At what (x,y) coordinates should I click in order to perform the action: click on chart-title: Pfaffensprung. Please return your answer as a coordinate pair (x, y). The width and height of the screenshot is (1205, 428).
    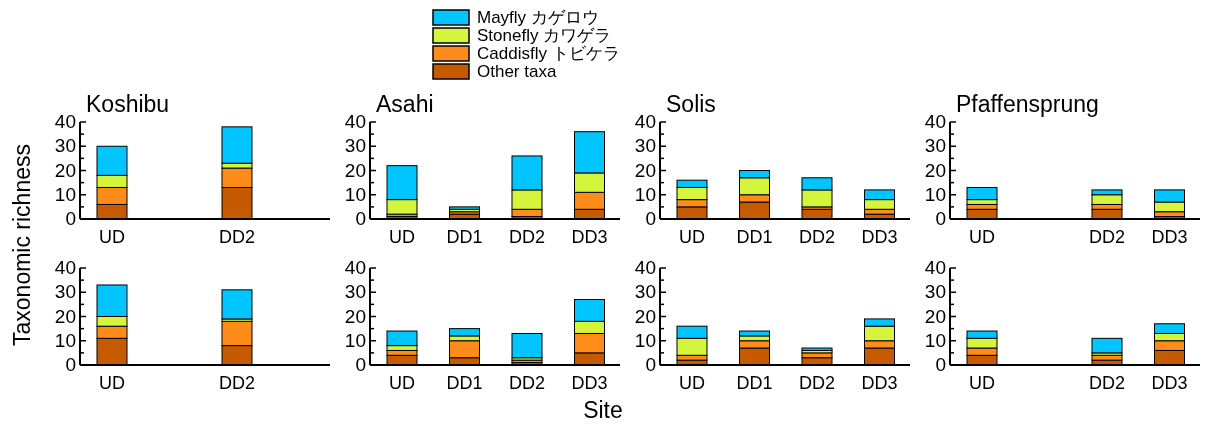
    Looking at the image, I should click on (1027, 104).